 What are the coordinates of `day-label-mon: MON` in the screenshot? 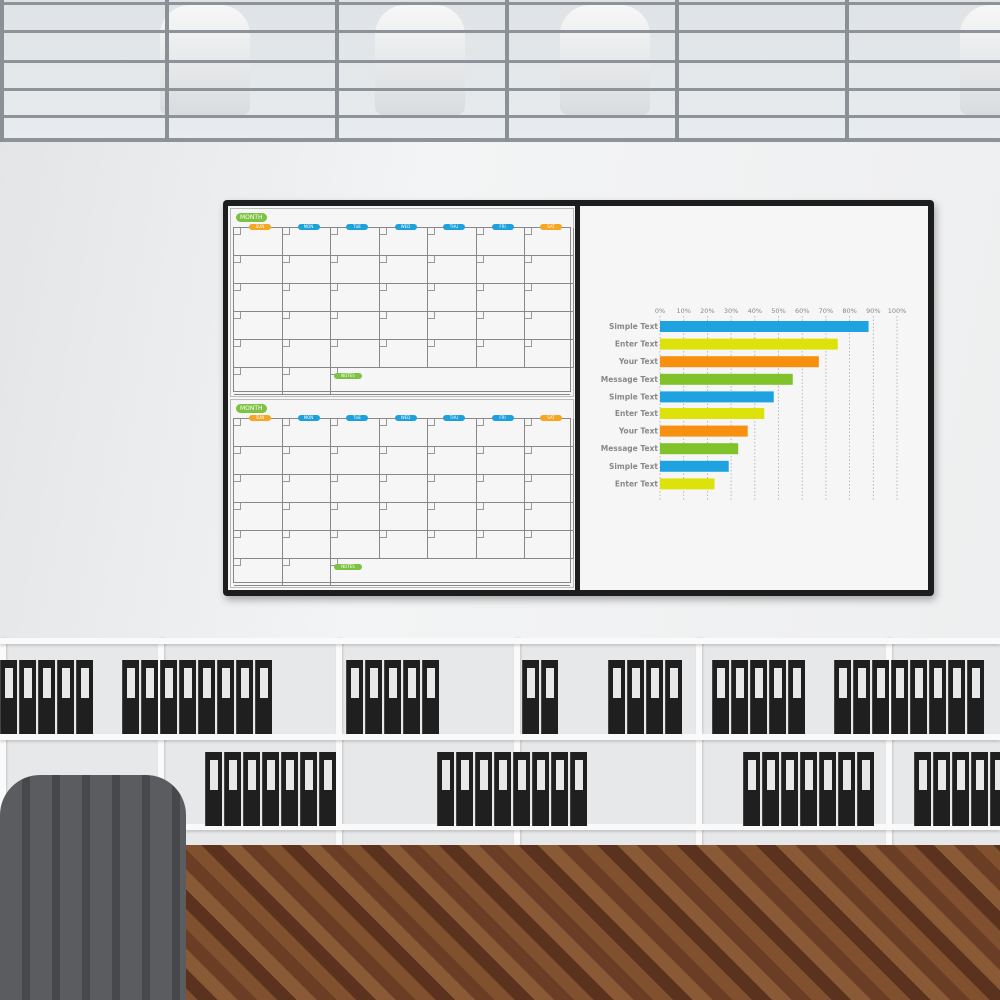 It's located at (308, 227).